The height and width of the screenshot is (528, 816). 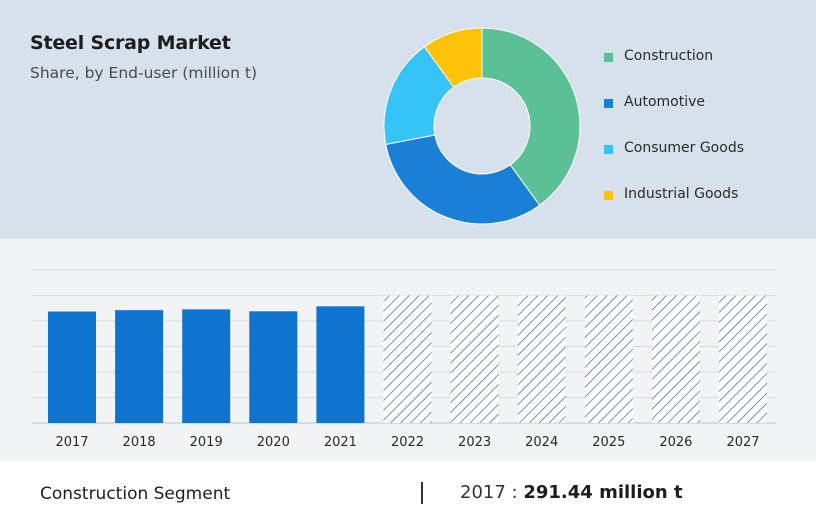 I want to click on x-tick-label: 2018, so click(x=139, y=442).